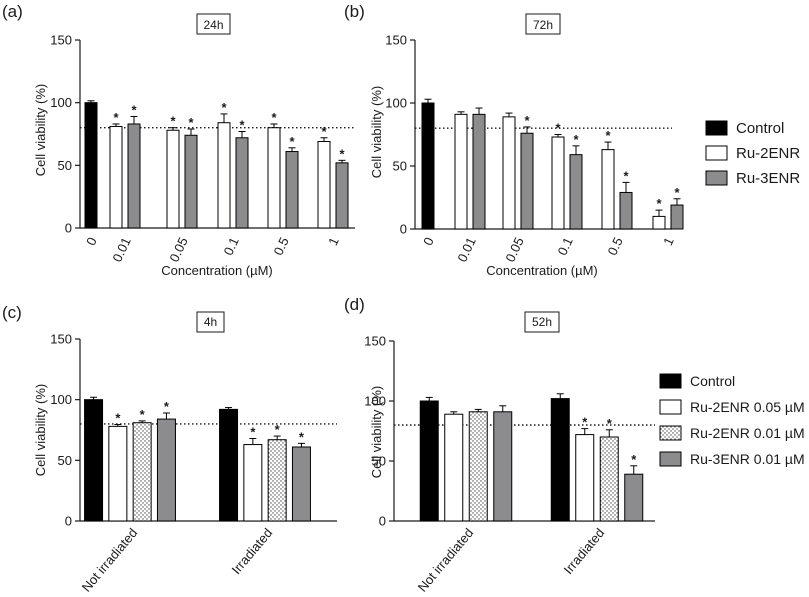 This screenshot has height=597, width=809. I want to click on title-box-d, so click(542, 322).